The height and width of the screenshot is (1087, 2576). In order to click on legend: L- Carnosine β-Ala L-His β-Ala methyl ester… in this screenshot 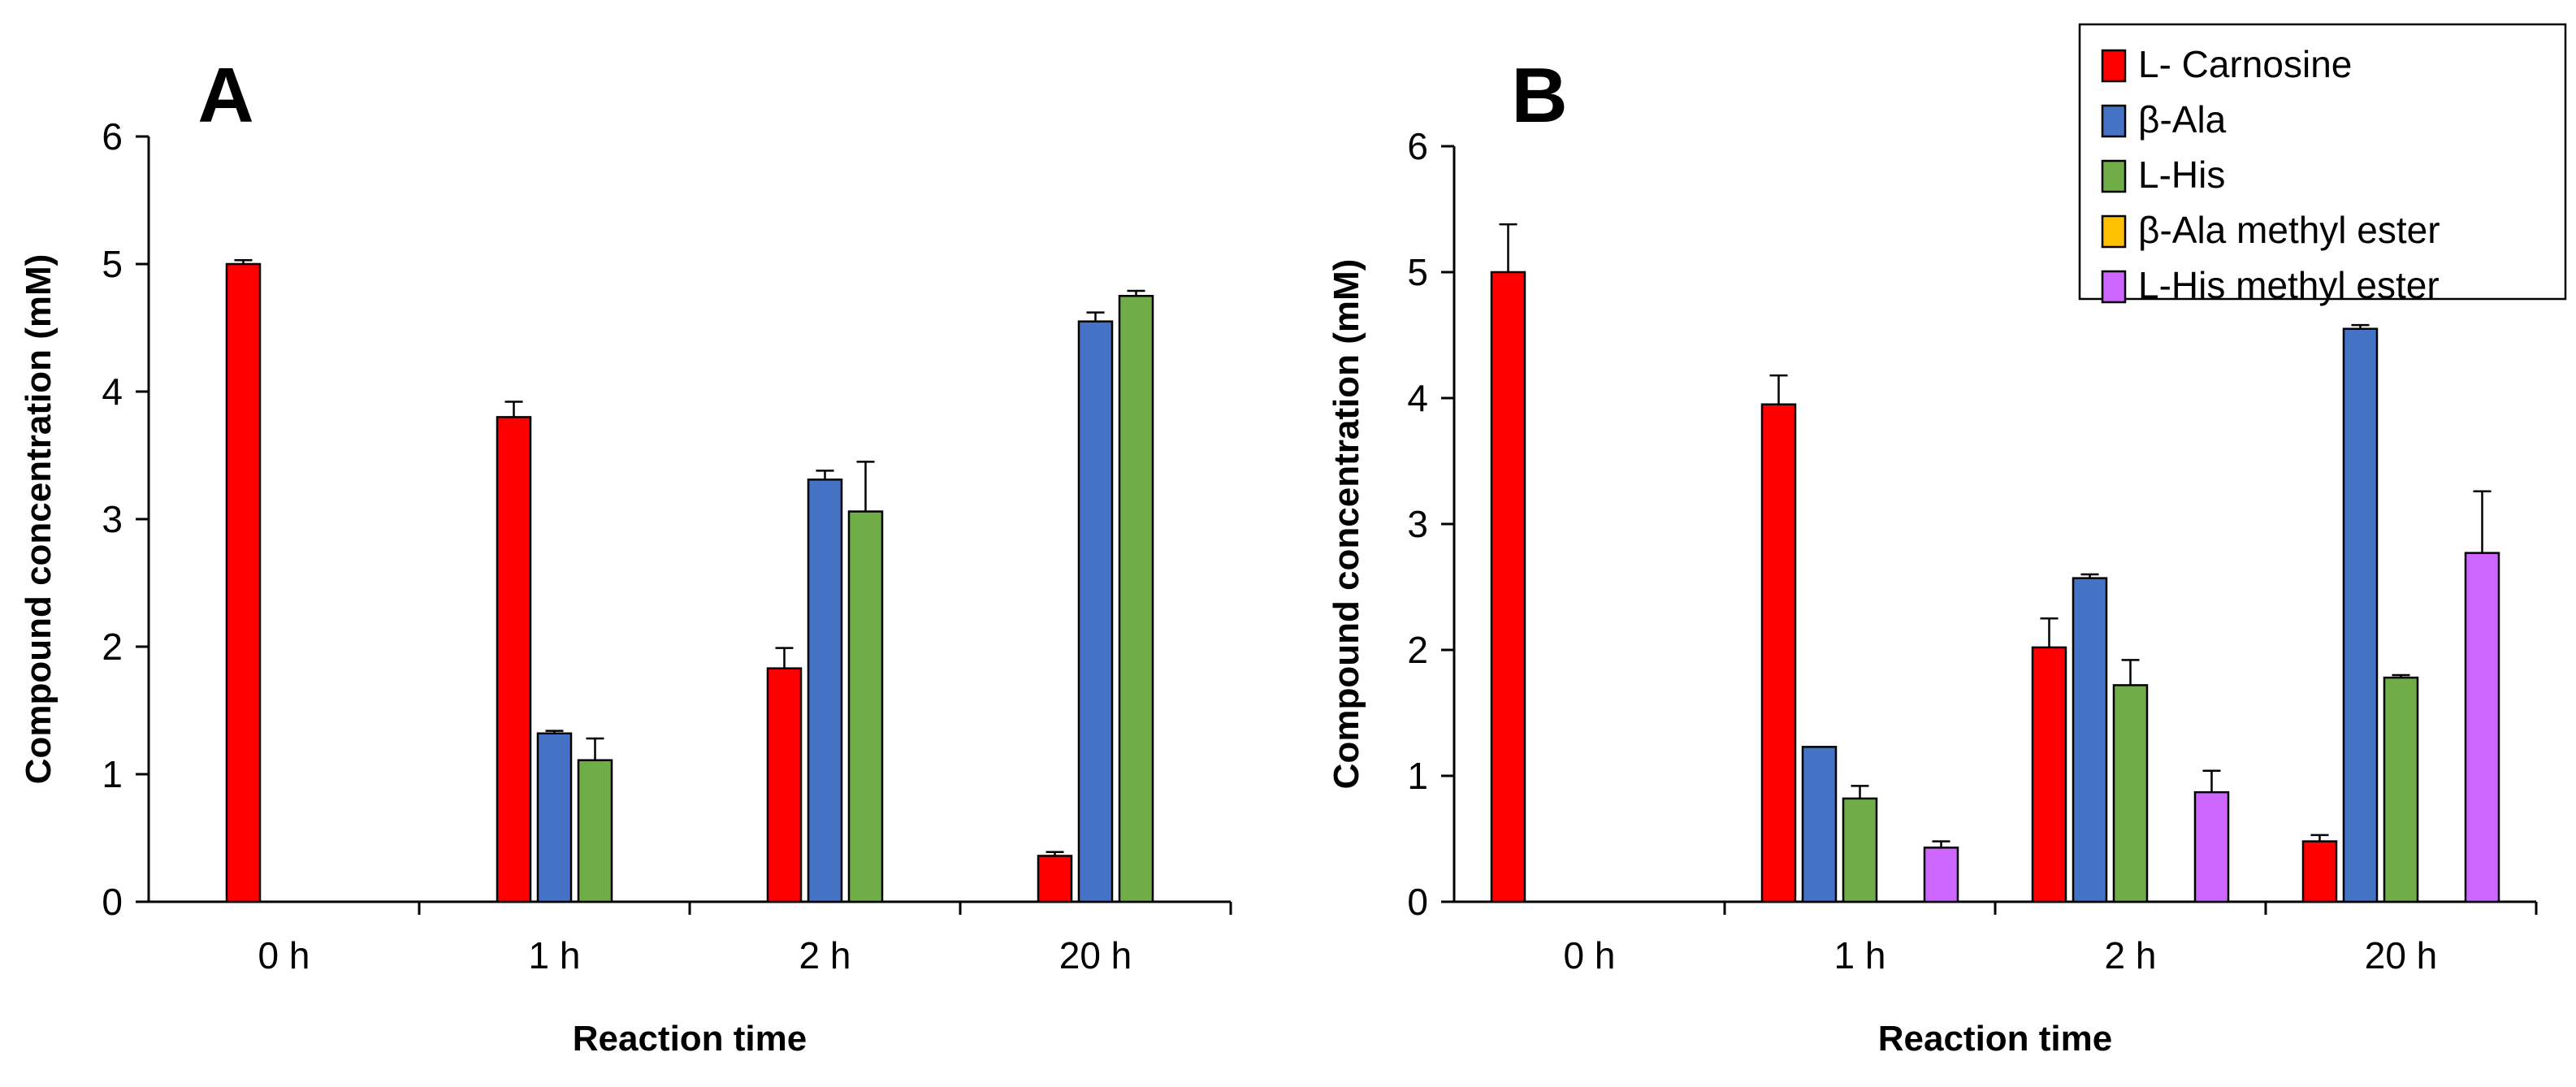, I will do `click(2322, 164)`.